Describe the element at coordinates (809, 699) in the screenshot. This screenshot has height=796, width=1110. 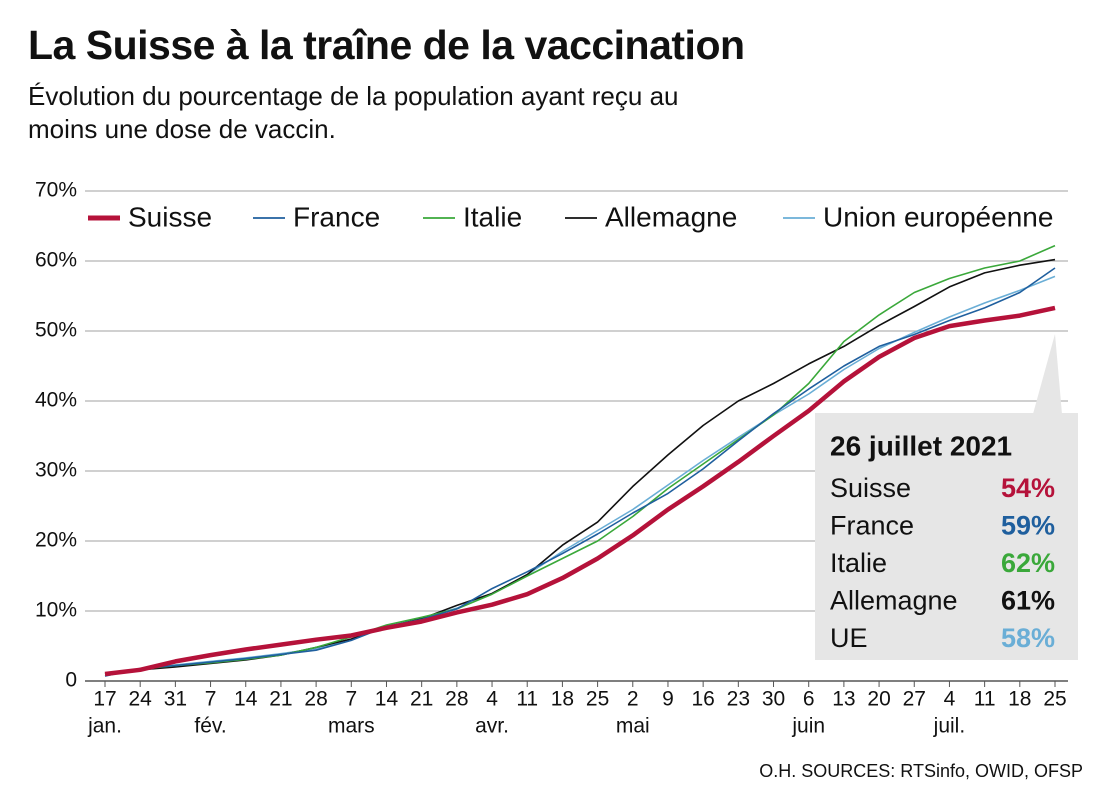
I see `x-tick-label: 6` at that location.